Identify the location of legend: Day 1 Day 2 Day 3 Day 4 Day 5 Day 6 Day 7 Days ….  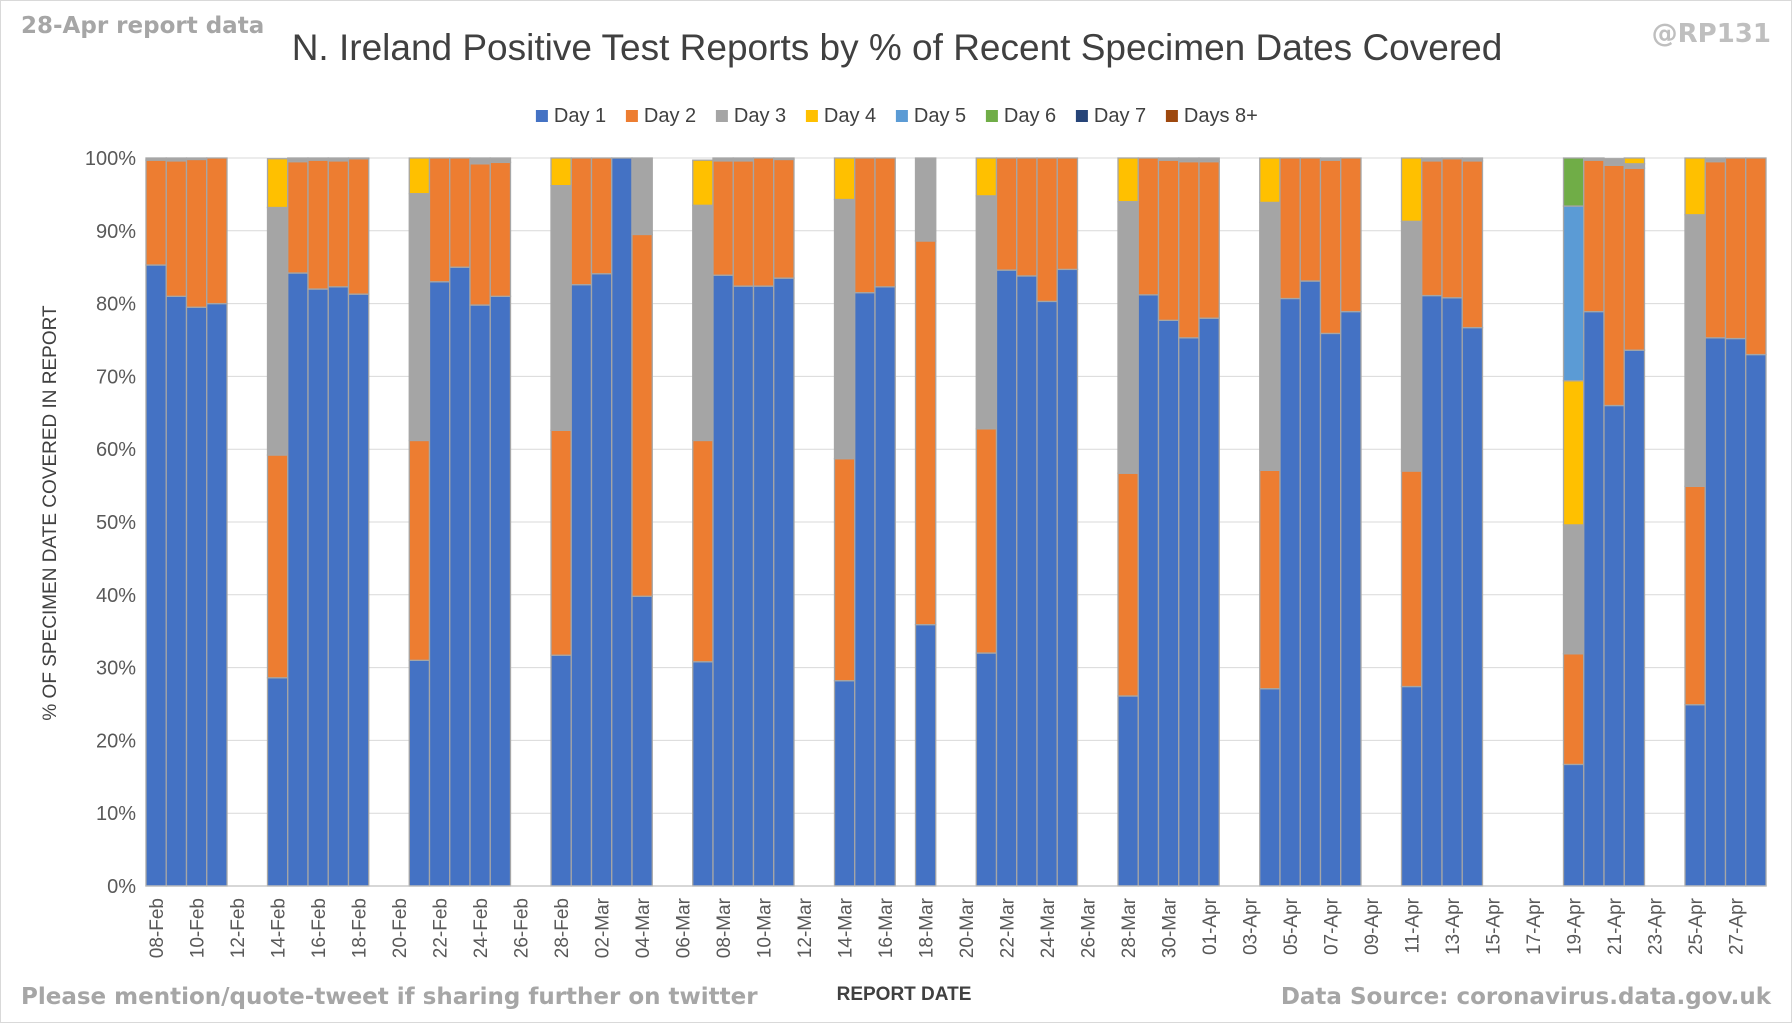
(896, 116).